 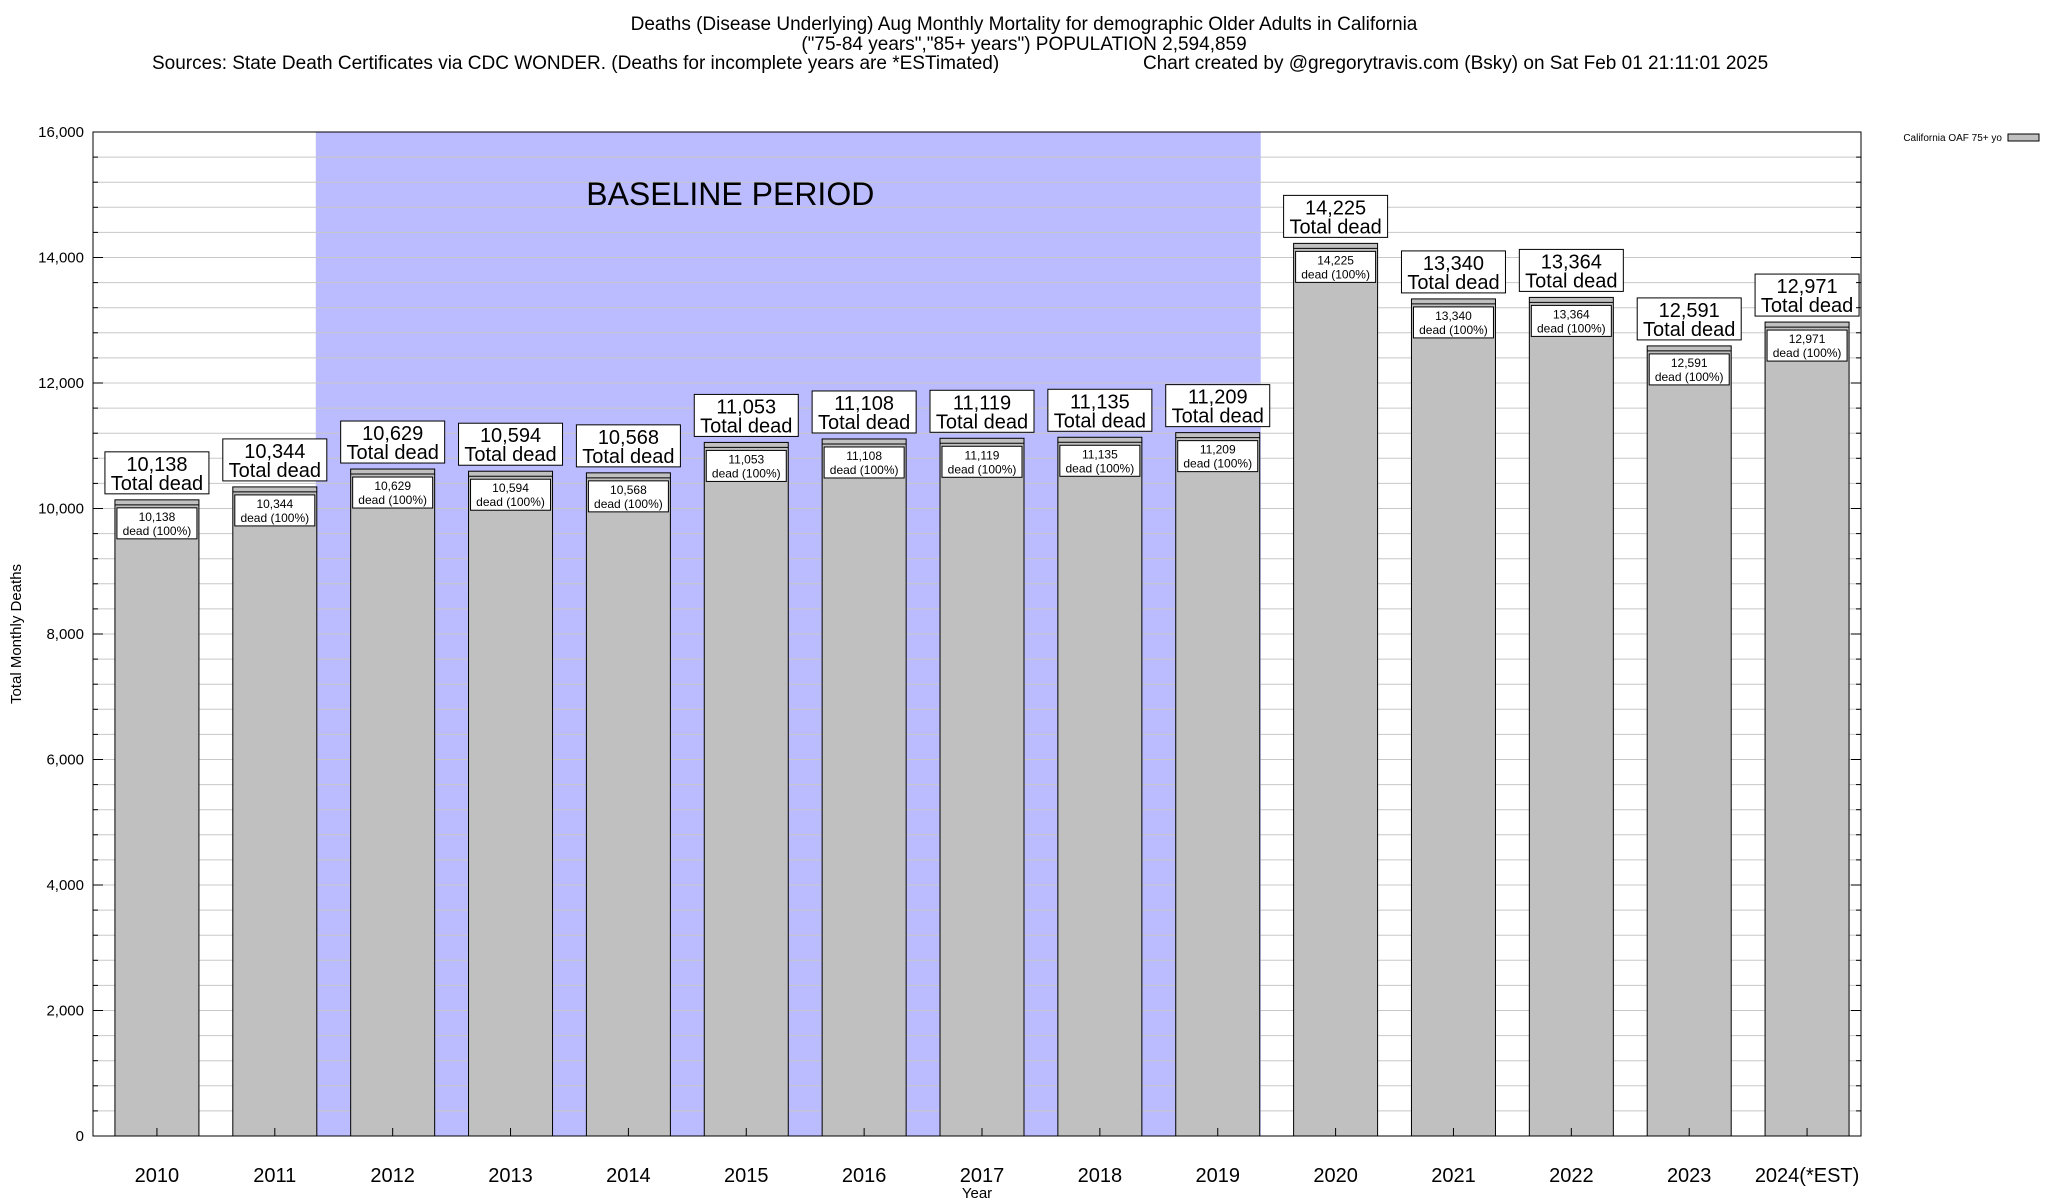 I want to click on bar-inner-value-label: 11,119, so click(x=982, y=455).